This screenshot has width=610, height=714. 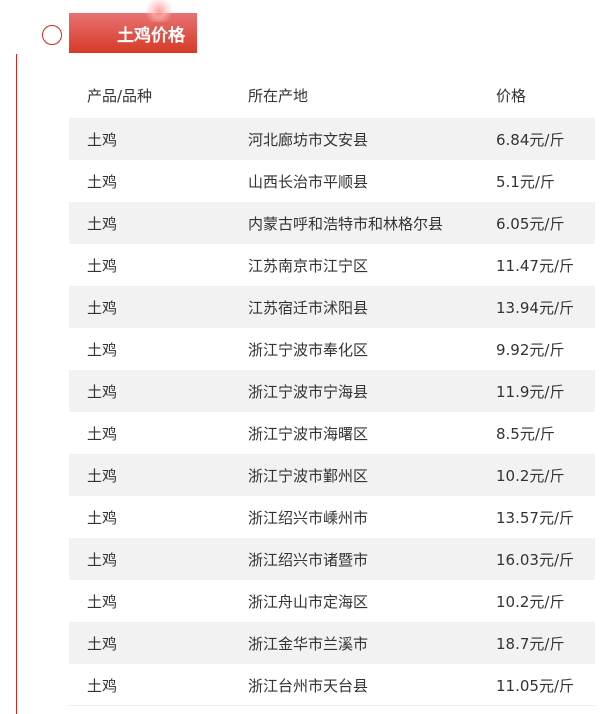 What do you see at coordinates (530, 643) in the screenshot?
I see `cell-price: 18.7元/斤` at bounding box center [530, 643].